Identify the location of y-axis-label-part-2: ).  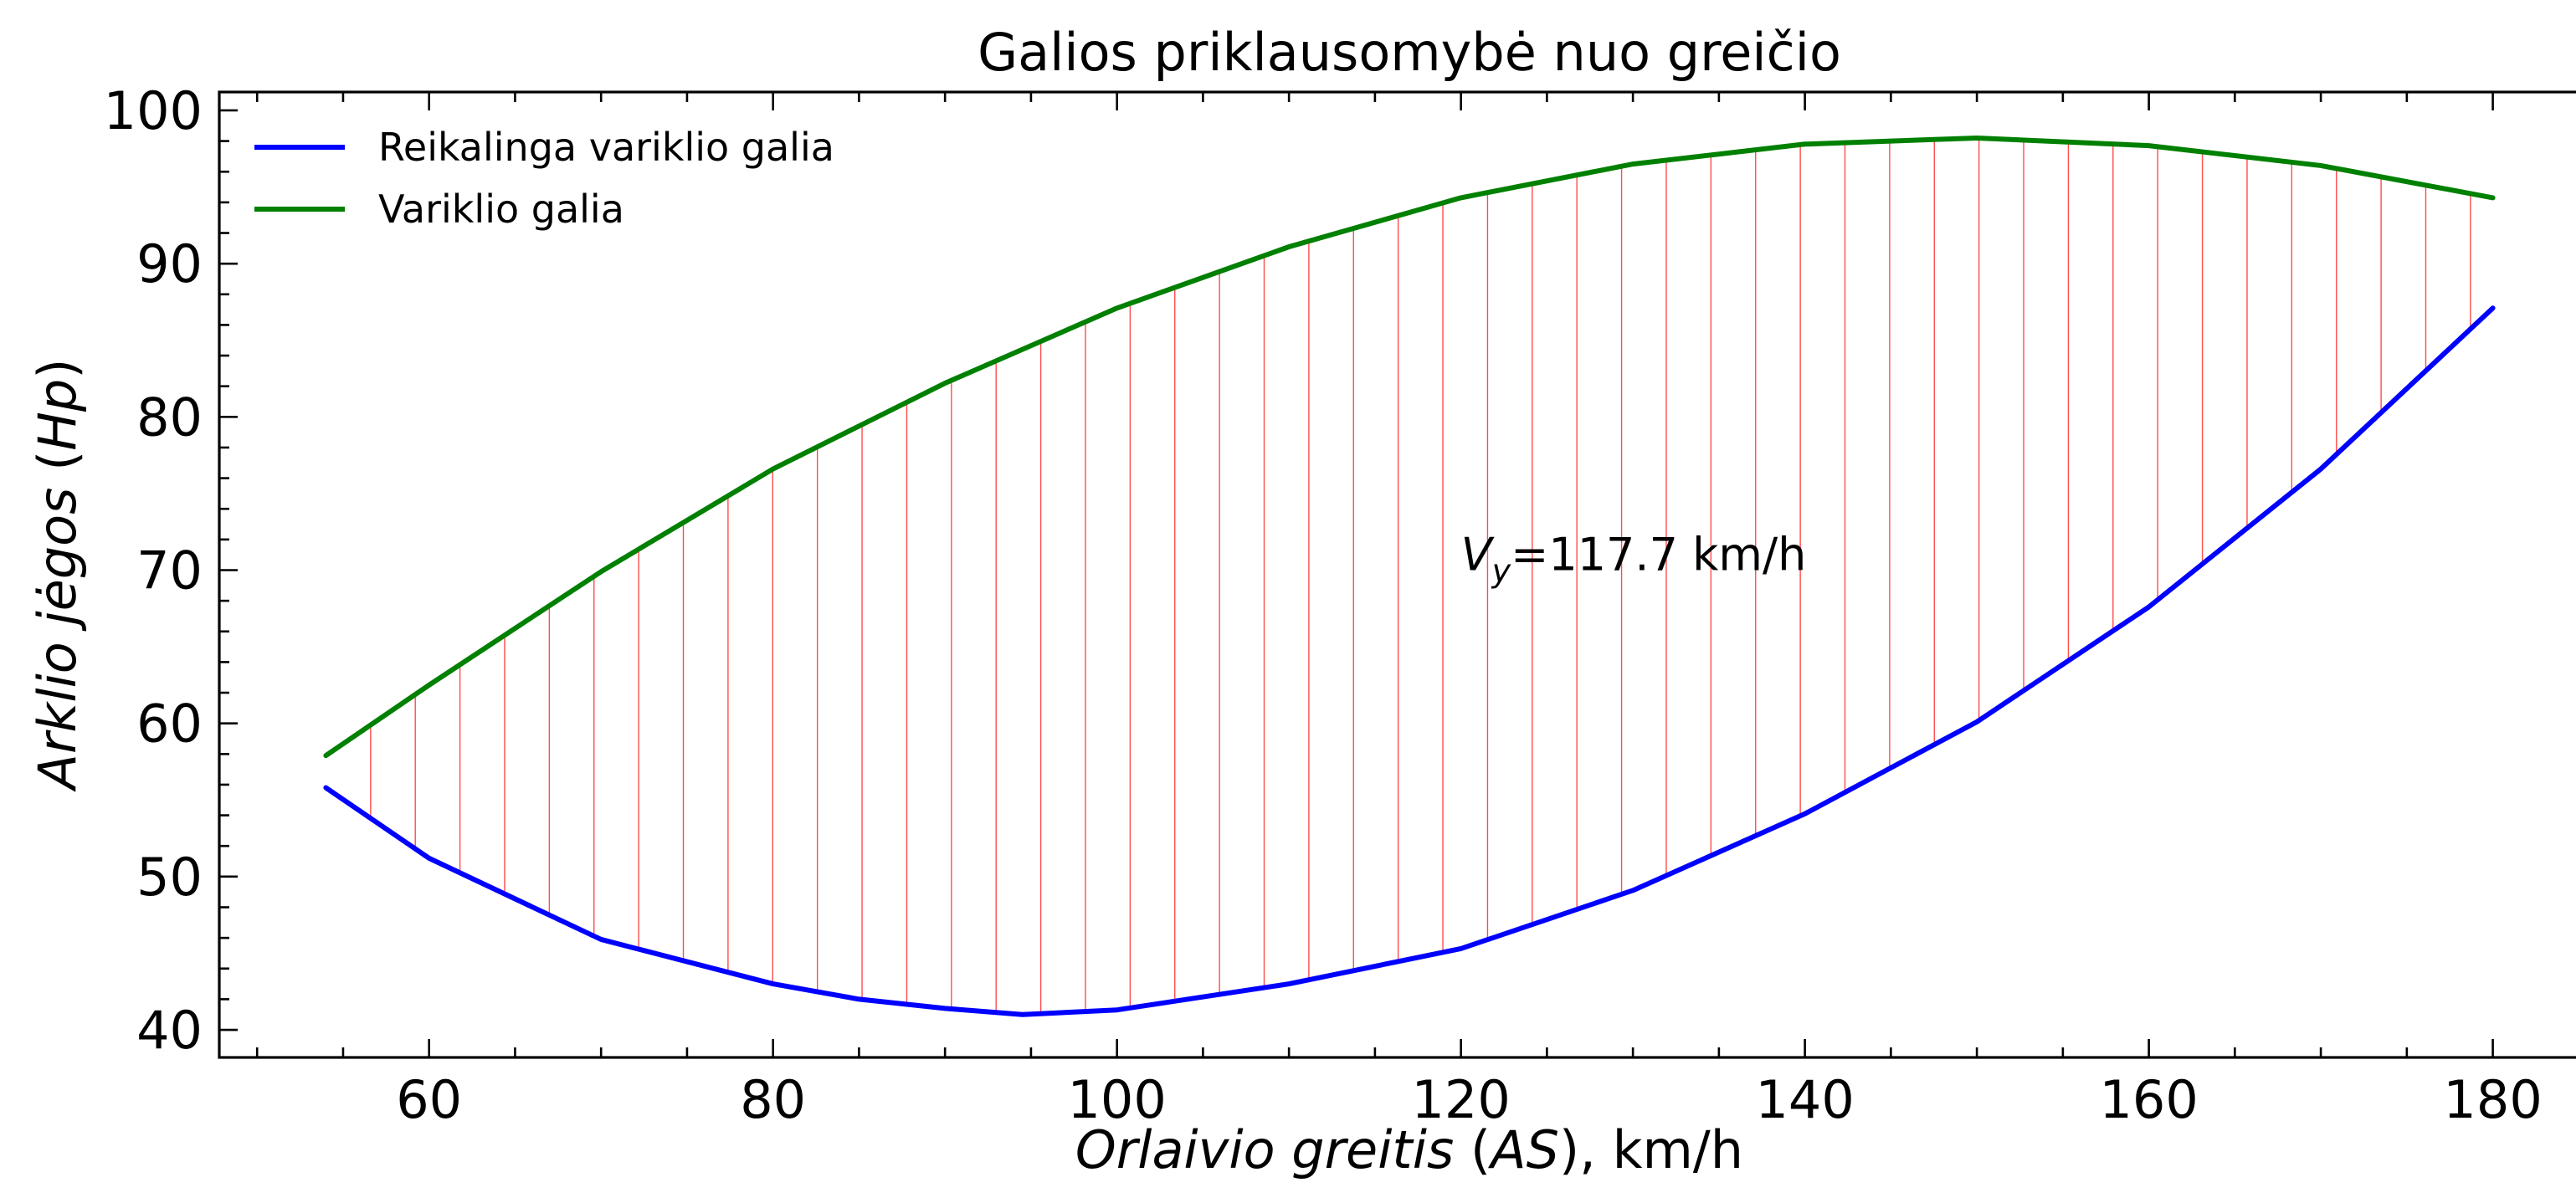
(57, 369).